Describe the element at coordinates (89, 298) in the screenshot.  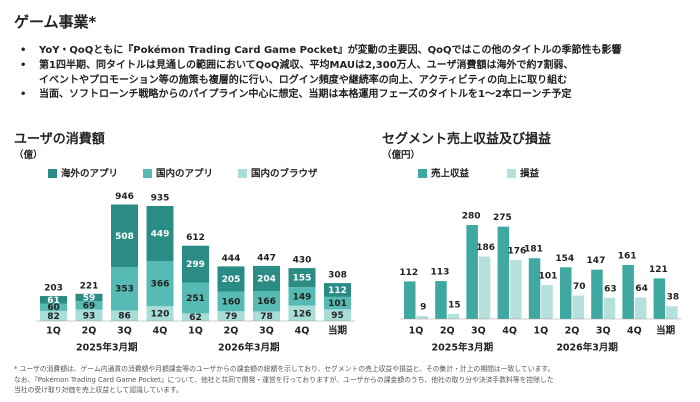
I see `segment-value-label: 59` at that location.